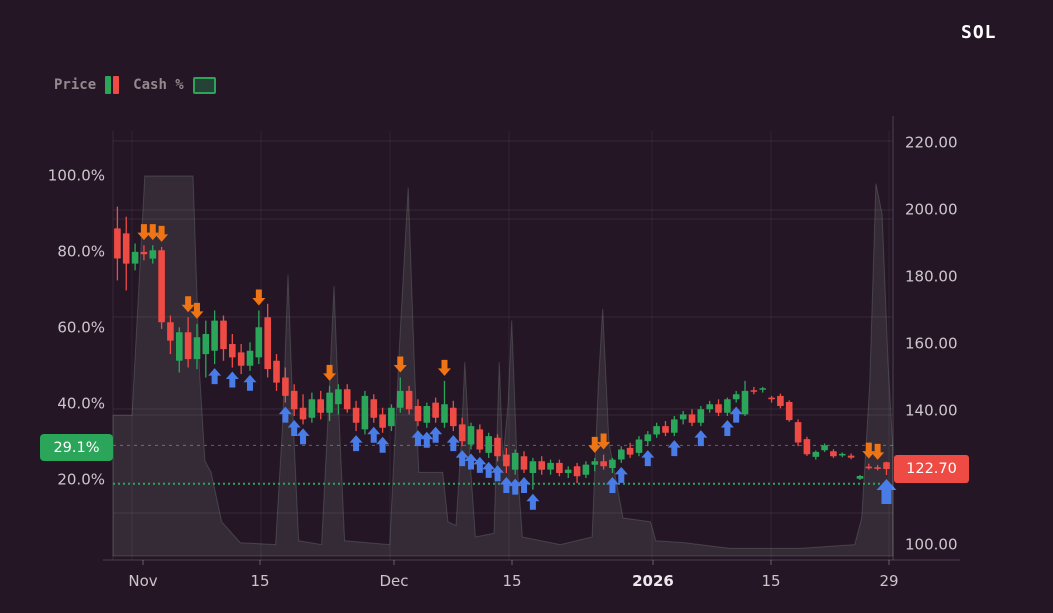 Image resolution: width=1053 pixels, height=613 pixels. I want to click on price-axis-label: 140.00, so click(931, 410).